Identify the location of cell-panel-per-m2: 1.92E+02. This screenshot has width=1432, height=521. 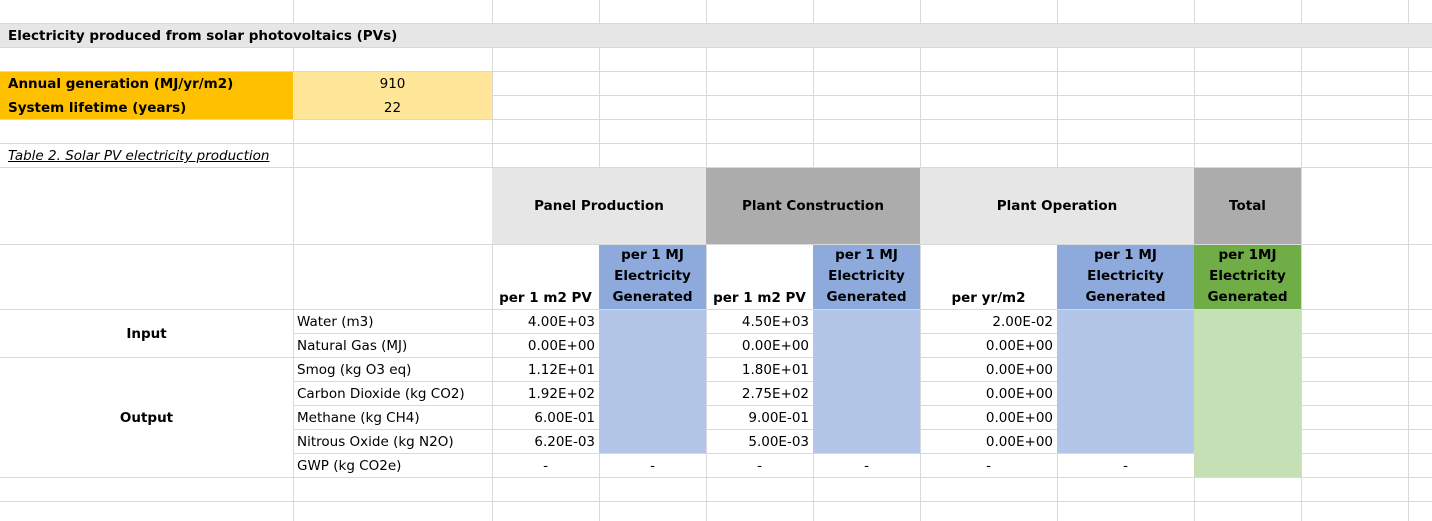
(561, 394).